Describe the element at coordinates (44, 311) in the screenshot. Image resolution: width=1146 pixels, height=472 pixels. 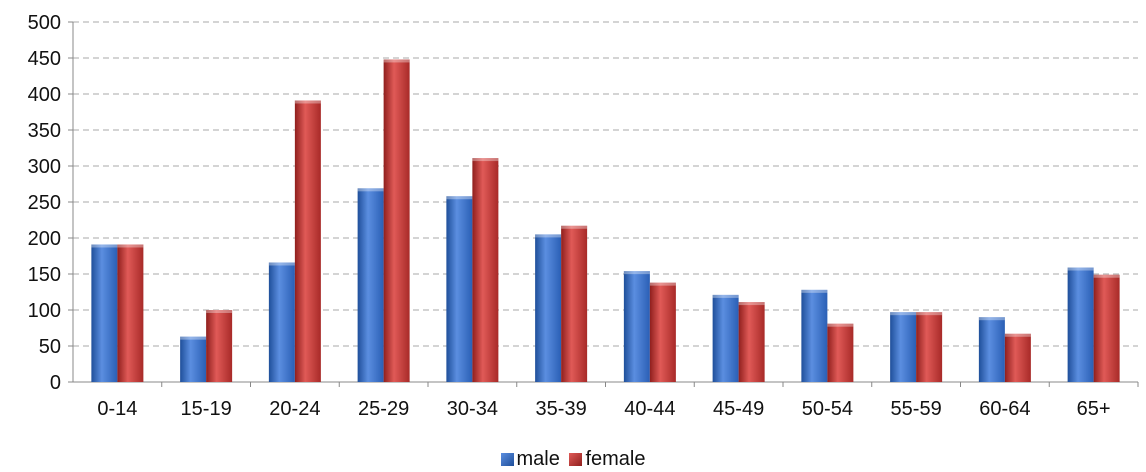
I see `y-tick-label: 100` at that location.